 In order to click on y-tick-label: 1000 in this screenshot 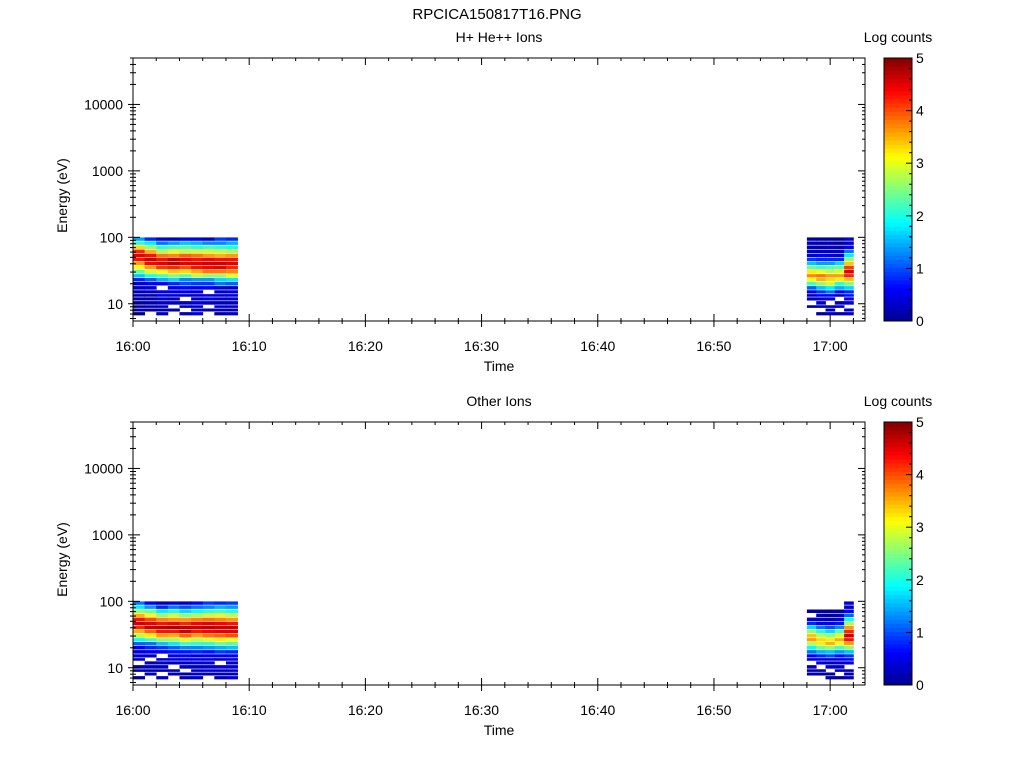, I will do `click(107, 535)`.